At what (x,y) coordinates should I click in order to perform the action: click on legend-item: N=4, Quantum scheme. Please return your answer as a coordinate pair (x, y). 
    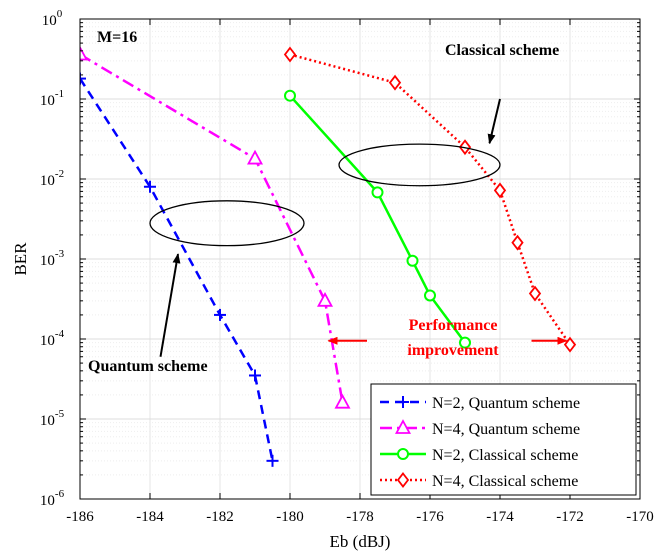
    Looking at the image, I should click on (480, 428).